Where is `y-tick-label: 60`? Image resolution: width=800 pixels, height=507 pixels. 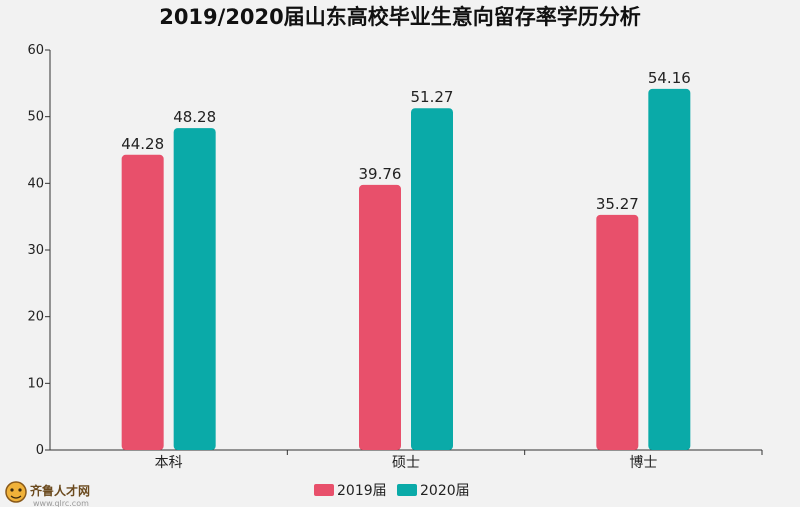
y-tick-label: 60 is located at coordinates (35, 50).